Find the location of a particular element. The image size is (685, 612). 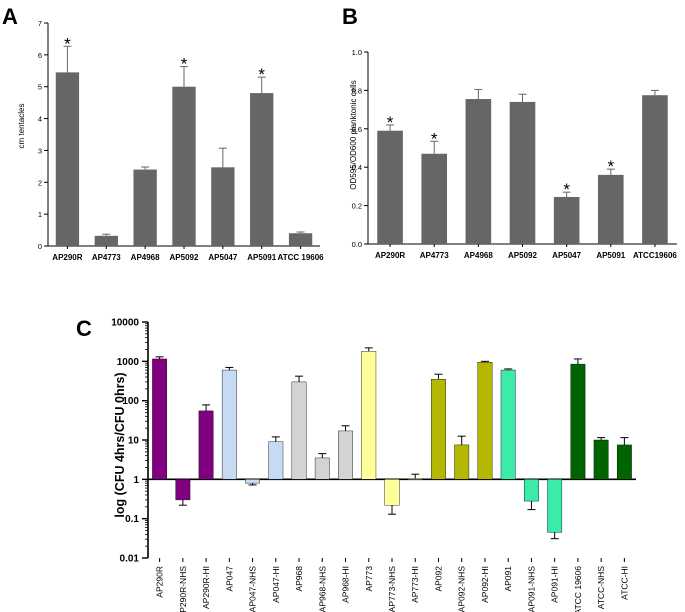

panelB-y-tick-label: 0.6 is located at coordinates (357, 129).